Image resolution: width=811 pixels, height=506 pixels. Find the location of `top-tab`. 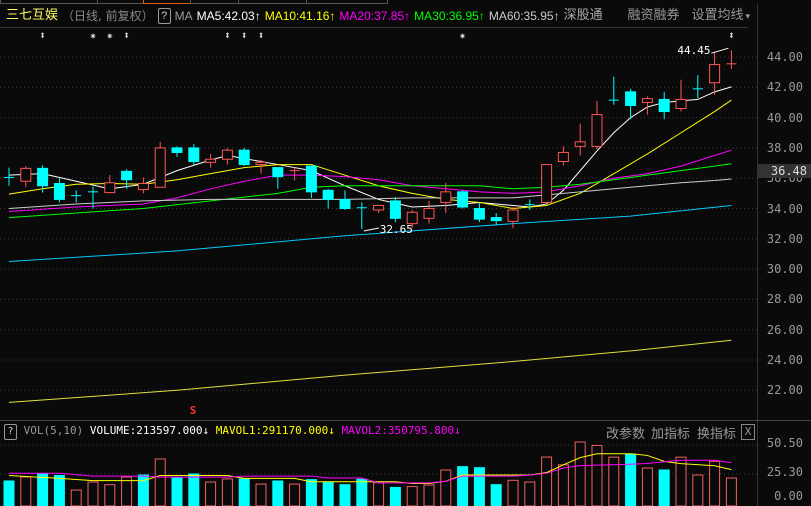

top-tab is located at coordinates (347, 2).